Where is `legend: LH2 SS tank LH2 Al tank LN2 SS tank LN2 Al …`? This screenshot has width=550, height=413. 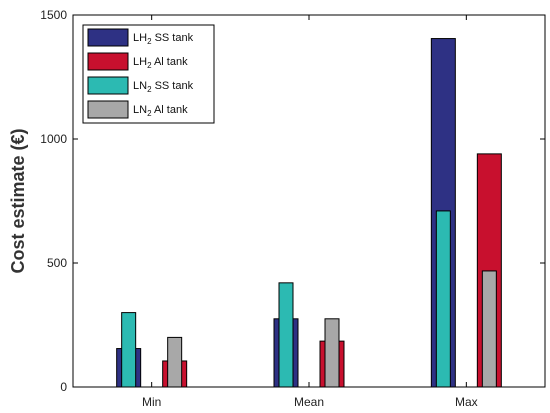 legend: LH2 SS tank LH2 Al tank LN2 SS tank LN2 Al … is located at coordinates (148, 74).